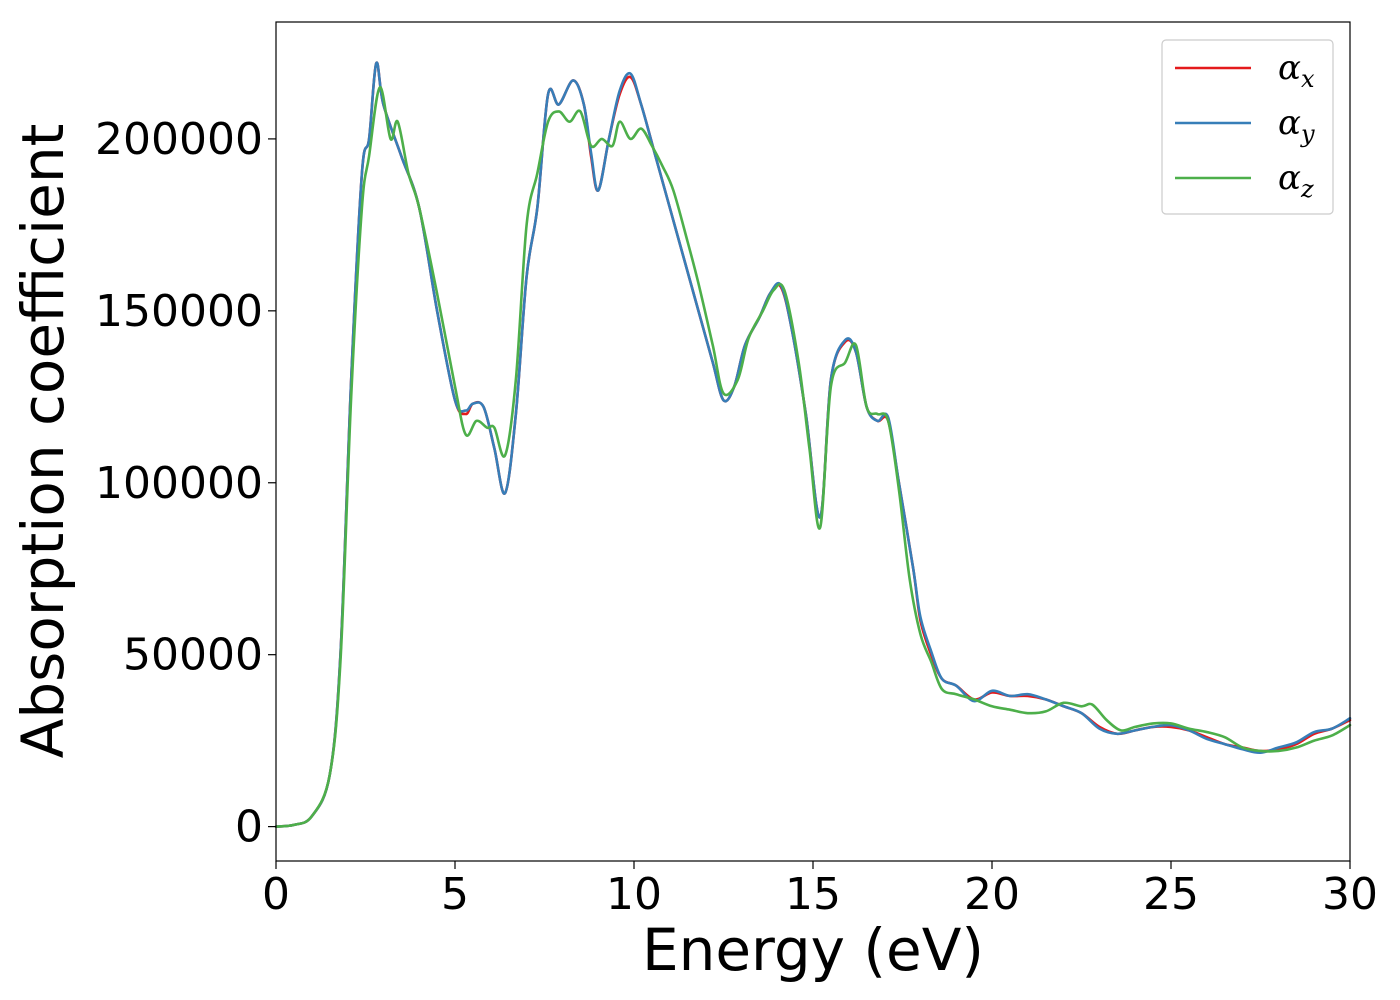 Image resolution: width=1400 pixels, height=1000 pixels. What do you see at coordinates (179, 139) in the screenshot?
I see `y-tick-label: 200000` at bounding box center [179, 139].